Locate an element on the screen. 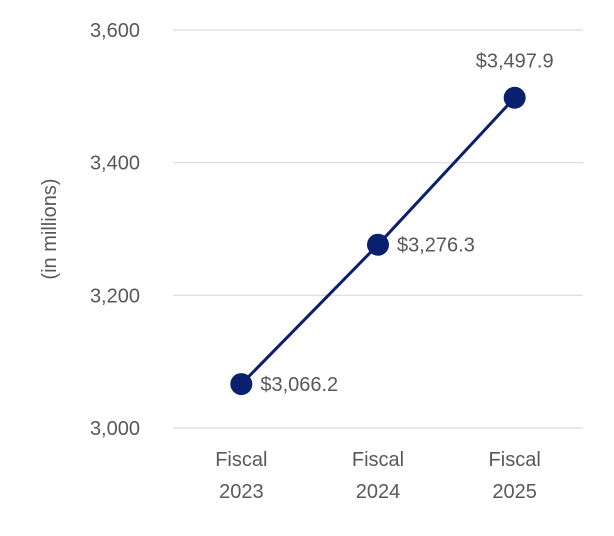 The width and height of the screenshot is (614, 536). y-axis-title: (in millions) is located at coordinates (50, 228).